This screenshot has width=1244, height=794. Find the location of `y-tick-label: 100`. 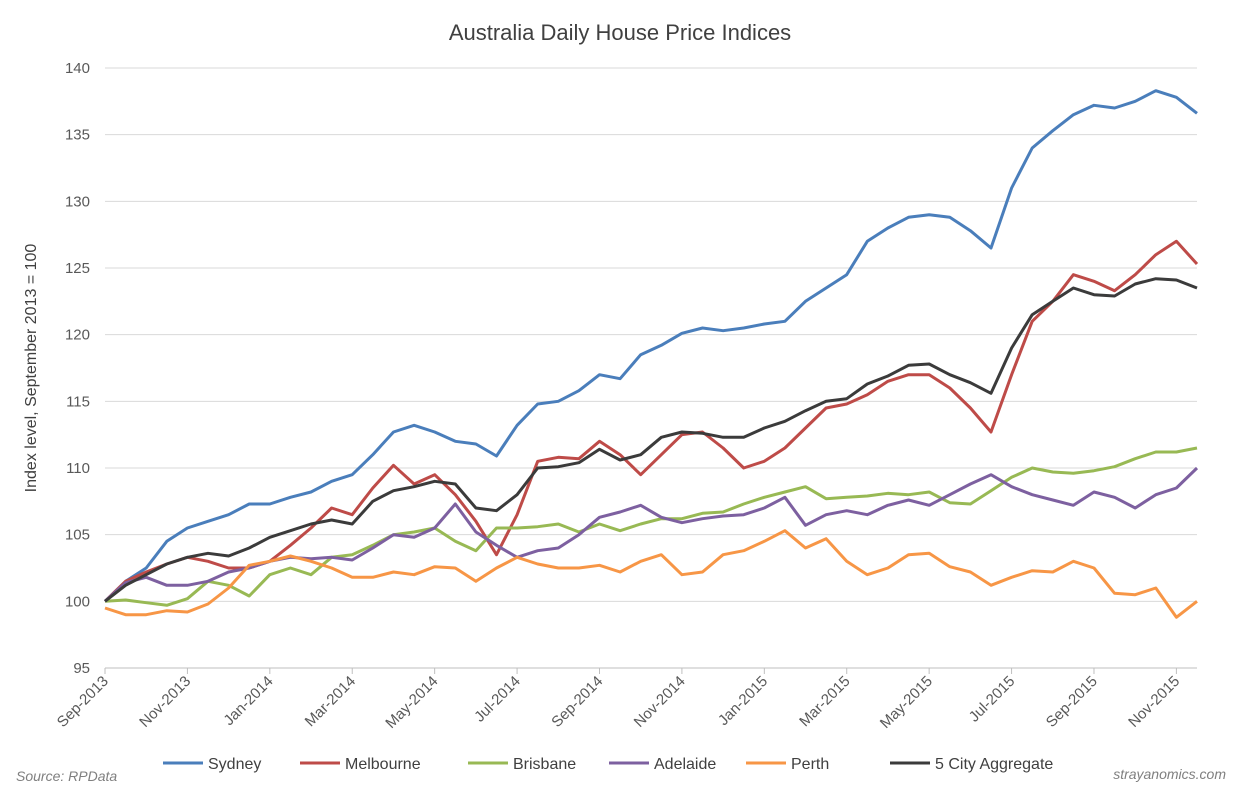

y-tick-label: 100 is located at coordinates (77, 601).